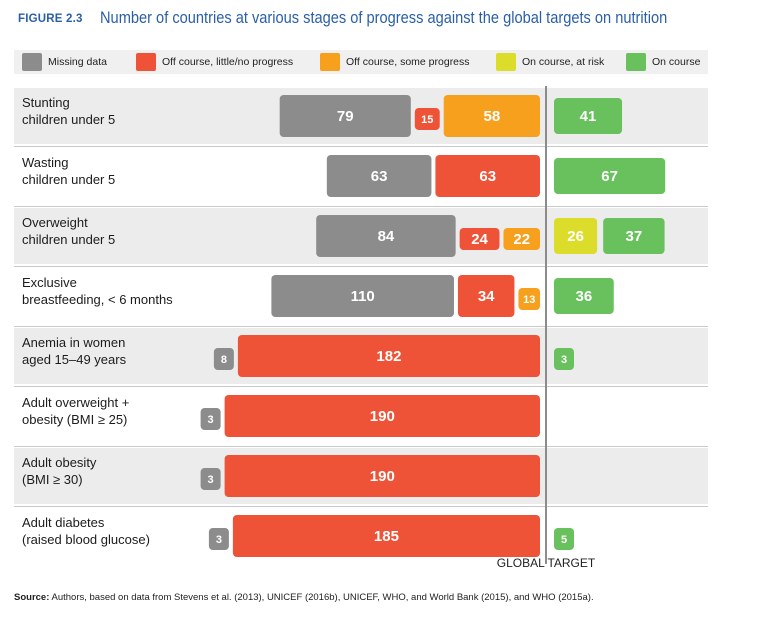 This screenshot has height=619, width=764. I want to click on row-label: Anemia in women aged 15–49 years, so click(74, 351).